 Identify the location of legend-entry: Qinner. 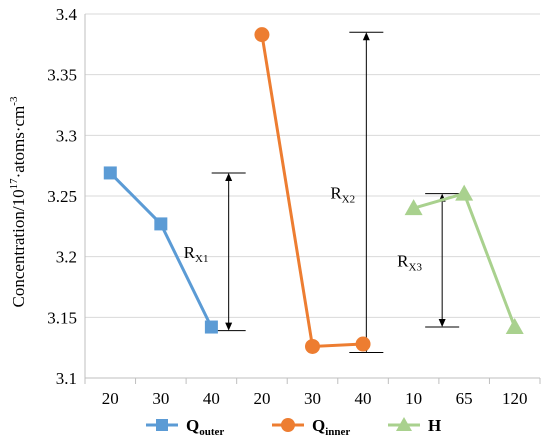
(311, 427).